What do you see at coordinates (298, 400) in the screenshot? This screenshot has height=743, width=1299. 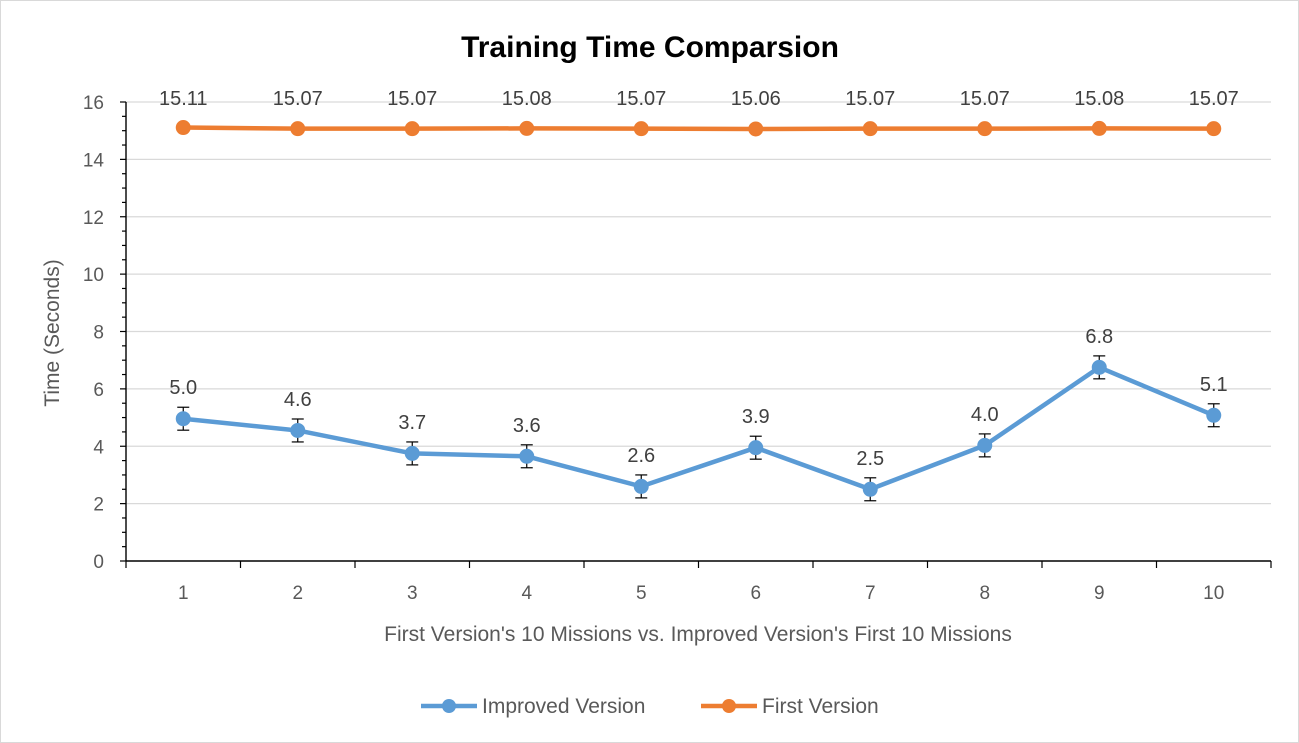 I see `data-label: 4.6` at bounding box center [298, 400].